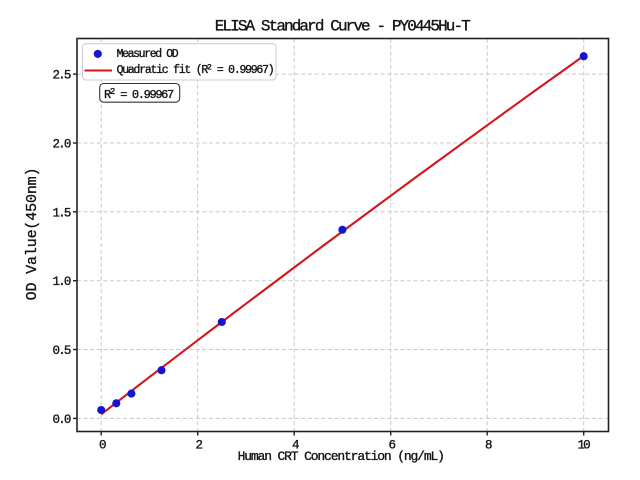 This screenshot has width=640, height=480. Describe the element at coordinates (488, 445) in the screenshot. I see `svg-text: 8` at that location.